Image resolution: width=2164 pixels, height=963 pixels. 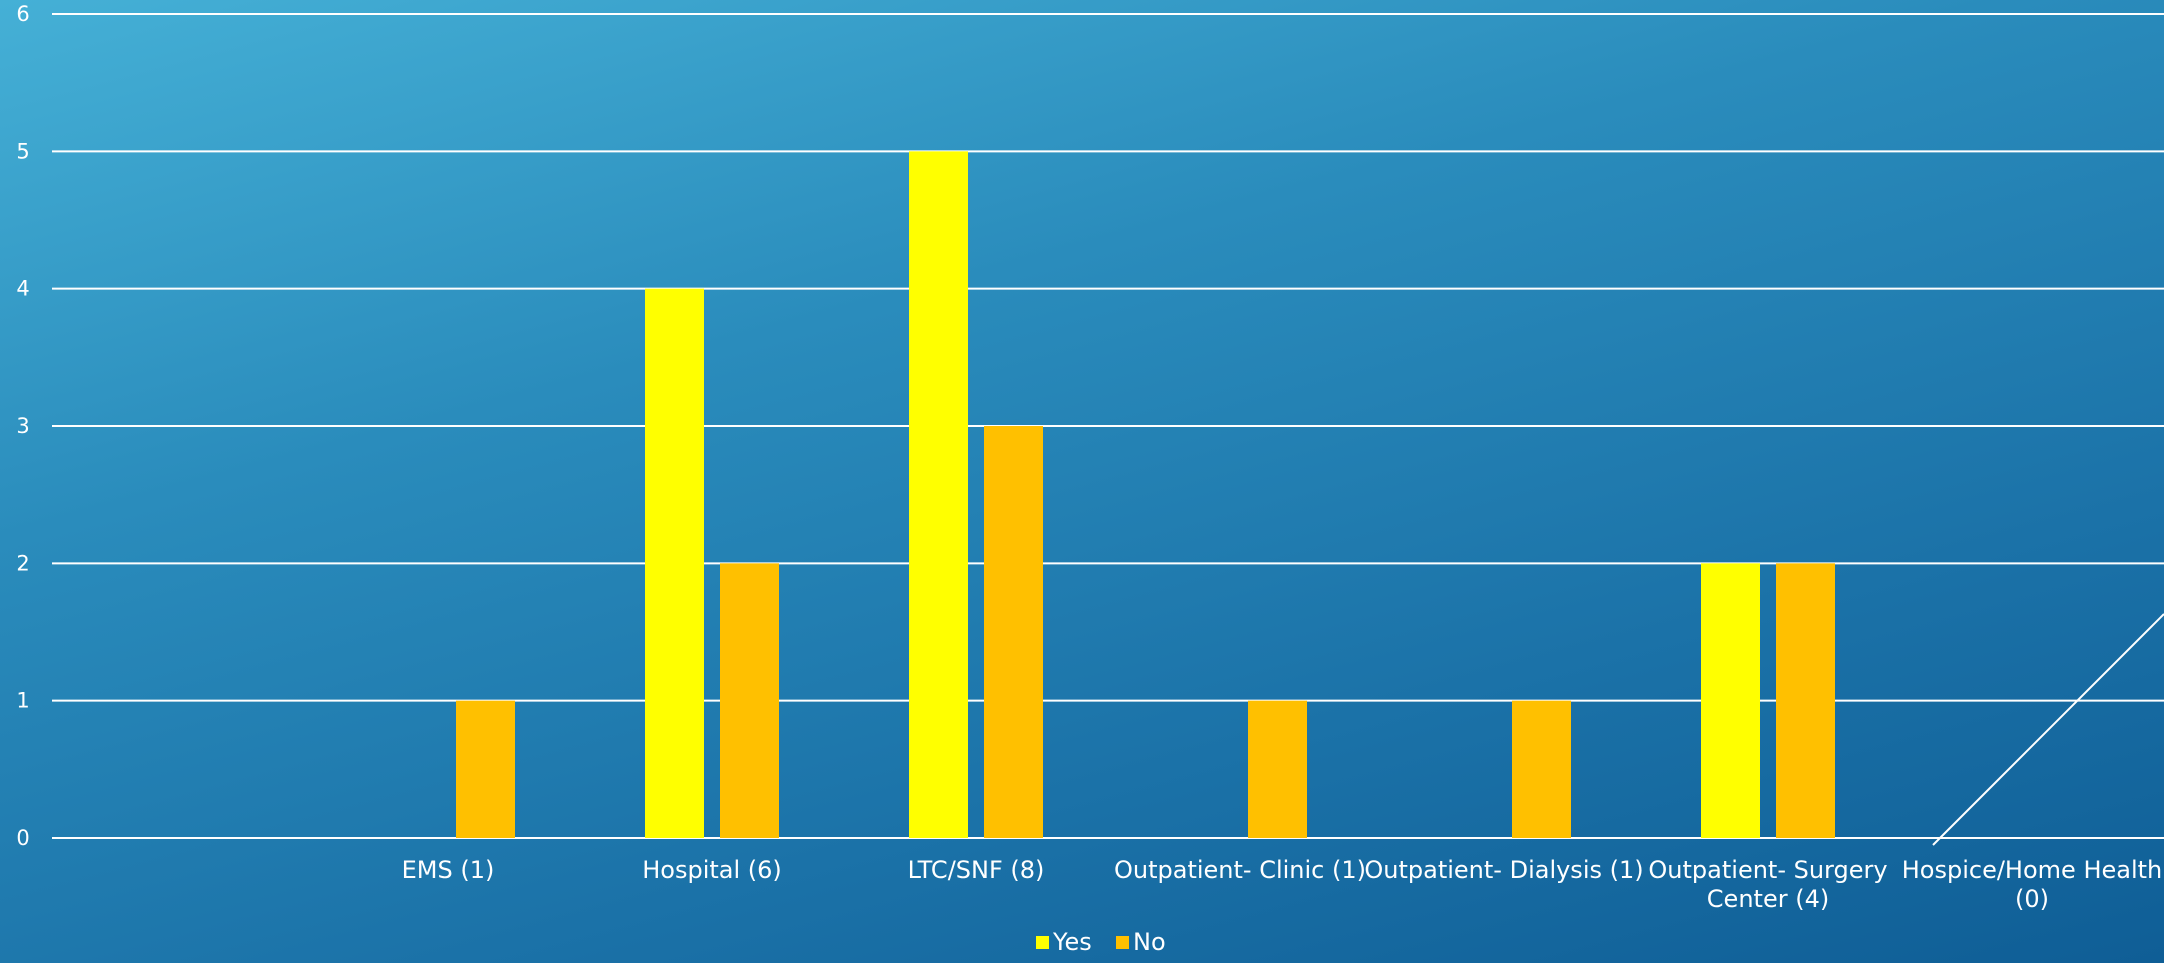 I want to click on legend-swatch-yes, so click(x=1042, y=942).